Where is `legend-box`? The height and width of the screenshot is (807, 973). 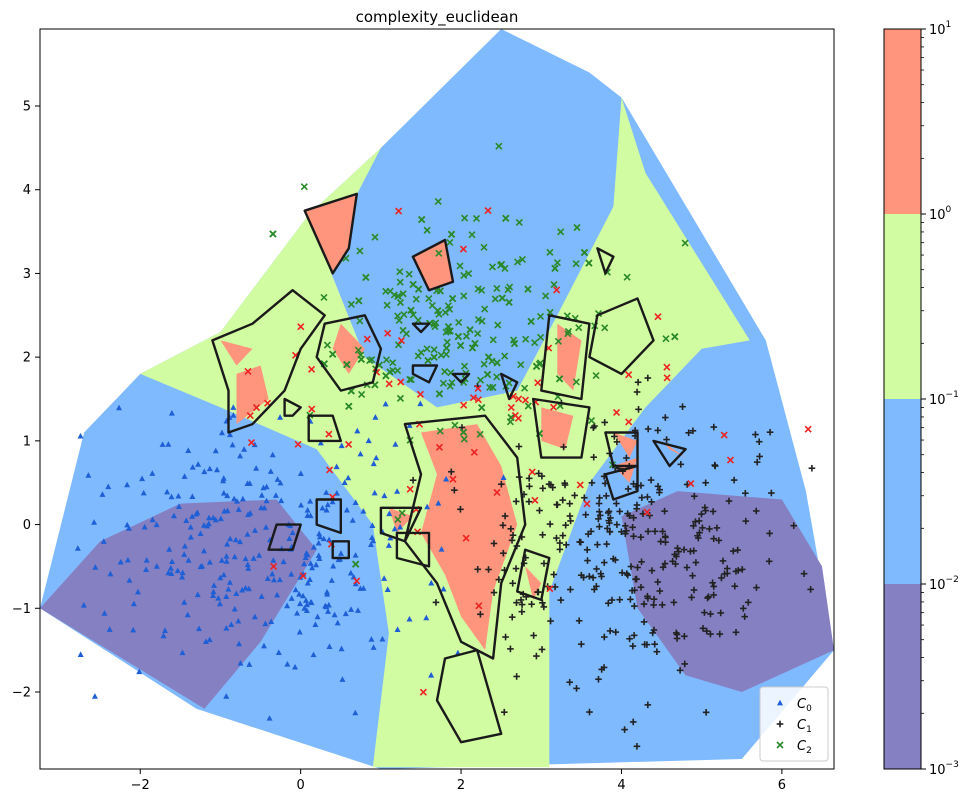 legend-box is located at coordinates (794, 724).